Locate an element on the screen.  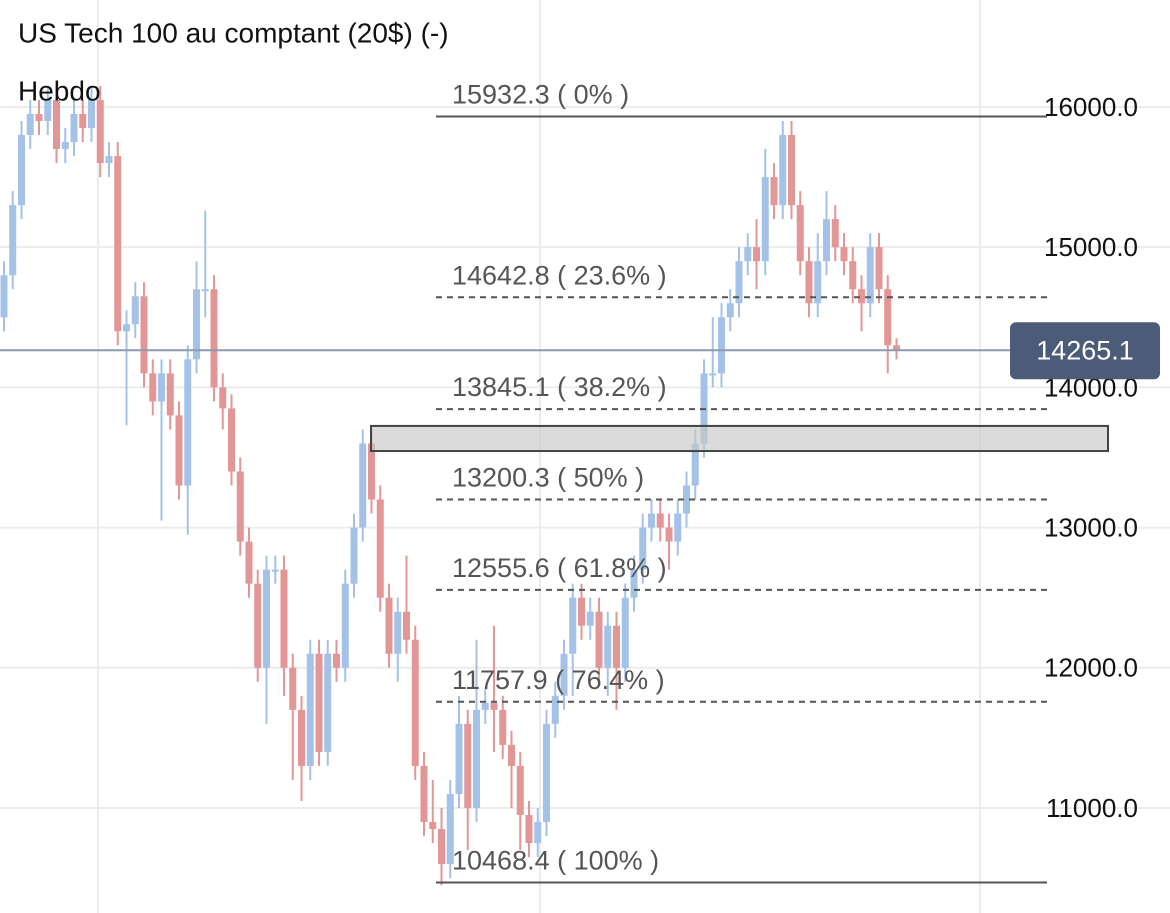
chart-subtitle: Hebdo is located at coordinates (59, 90).